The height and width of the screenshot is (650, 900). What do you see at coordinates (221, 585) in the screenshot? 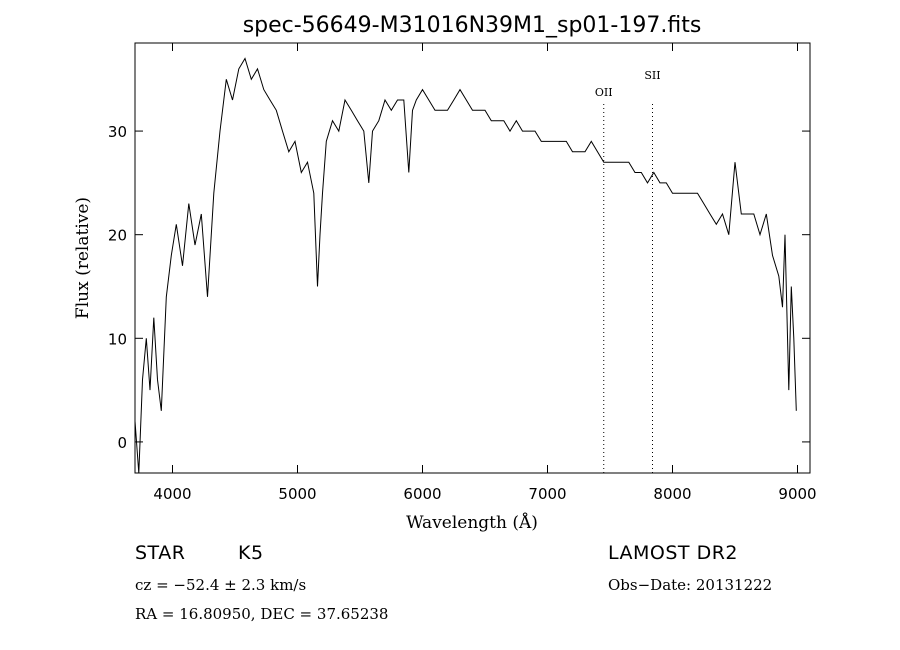
I see `redshift-text: cz = −52.4 ± 2.3 km/s` at bounding box center [221, 585].